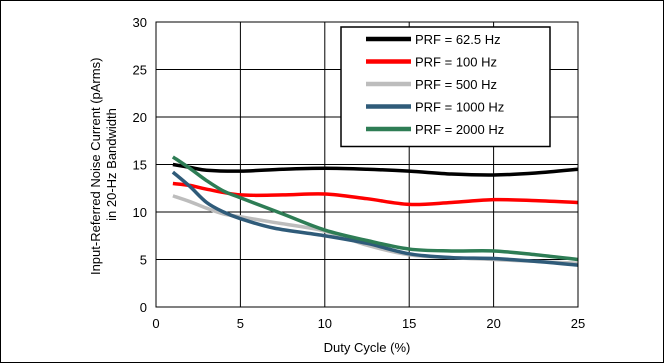  Describe the element at coordinates (140, 212) in the screenshot. I see `y-tick-label: 10` at that location.